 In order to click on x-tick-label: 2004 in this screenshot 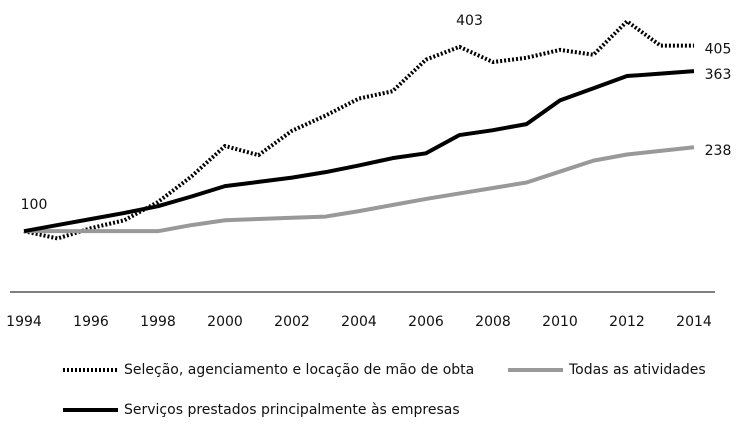, I will do `click(359, 322)`.